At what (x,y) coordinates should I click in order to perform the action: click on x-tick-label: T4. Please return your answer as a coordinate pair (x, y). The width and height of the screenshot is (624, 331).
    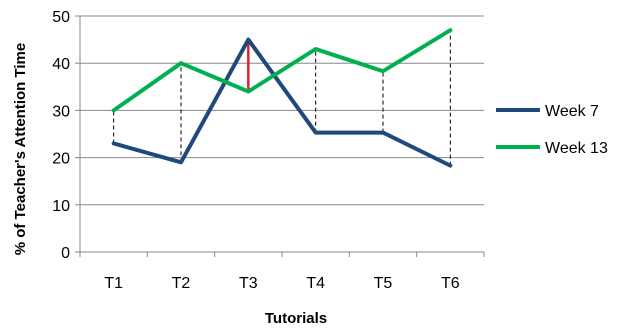
    Looking at the image, I should click on (315, 283).